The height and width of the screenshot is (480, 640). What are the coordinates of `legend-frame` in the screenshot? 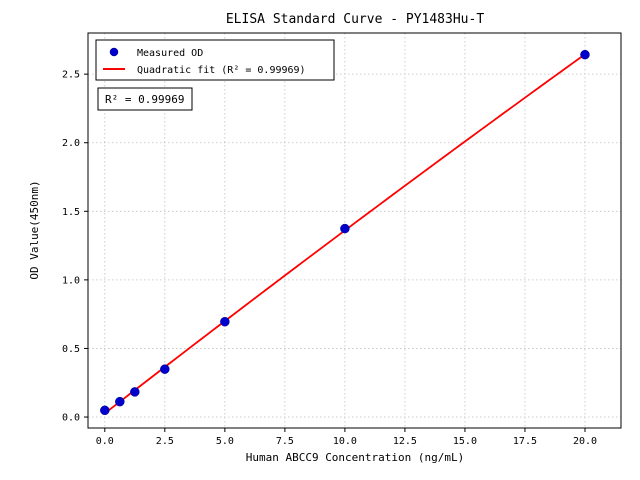 It's located at (215, 60).